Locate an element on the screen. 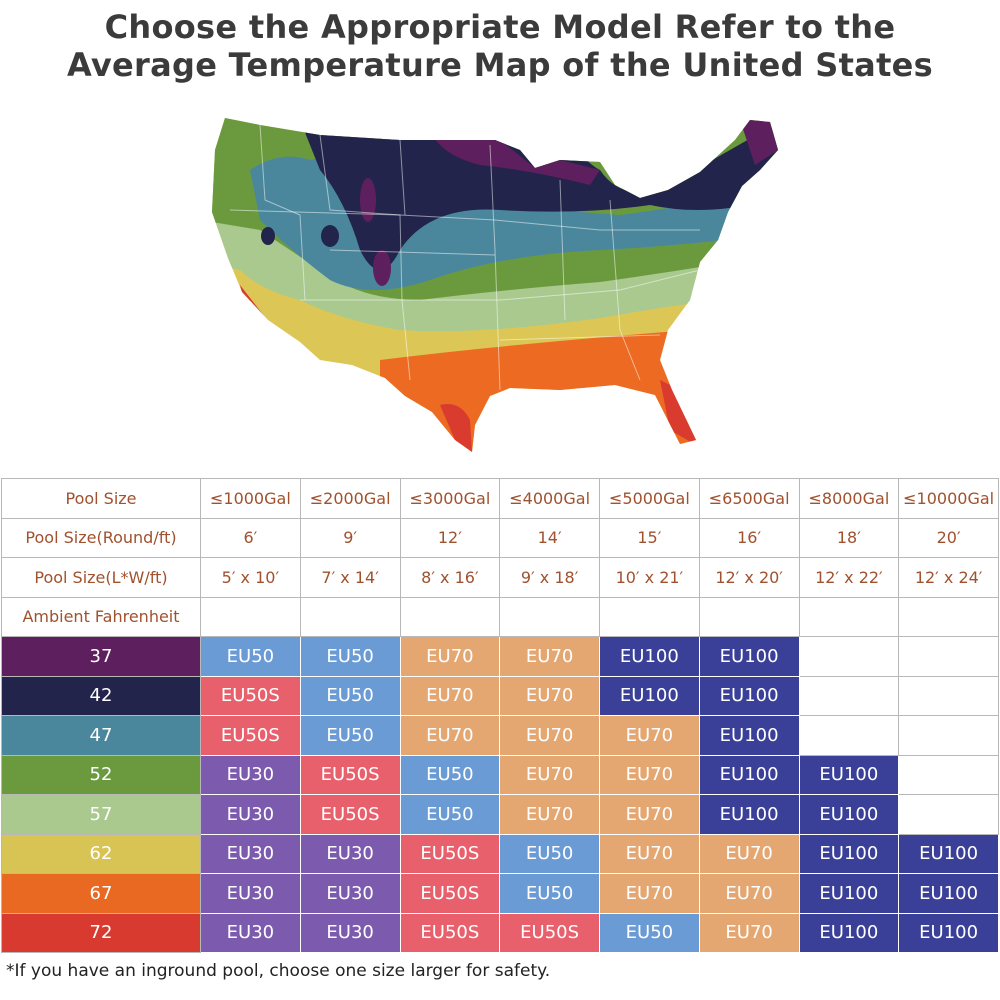 This screenshot has width=1000, height=1000. temperature-label: 67 is located at coordinates (101, 893).